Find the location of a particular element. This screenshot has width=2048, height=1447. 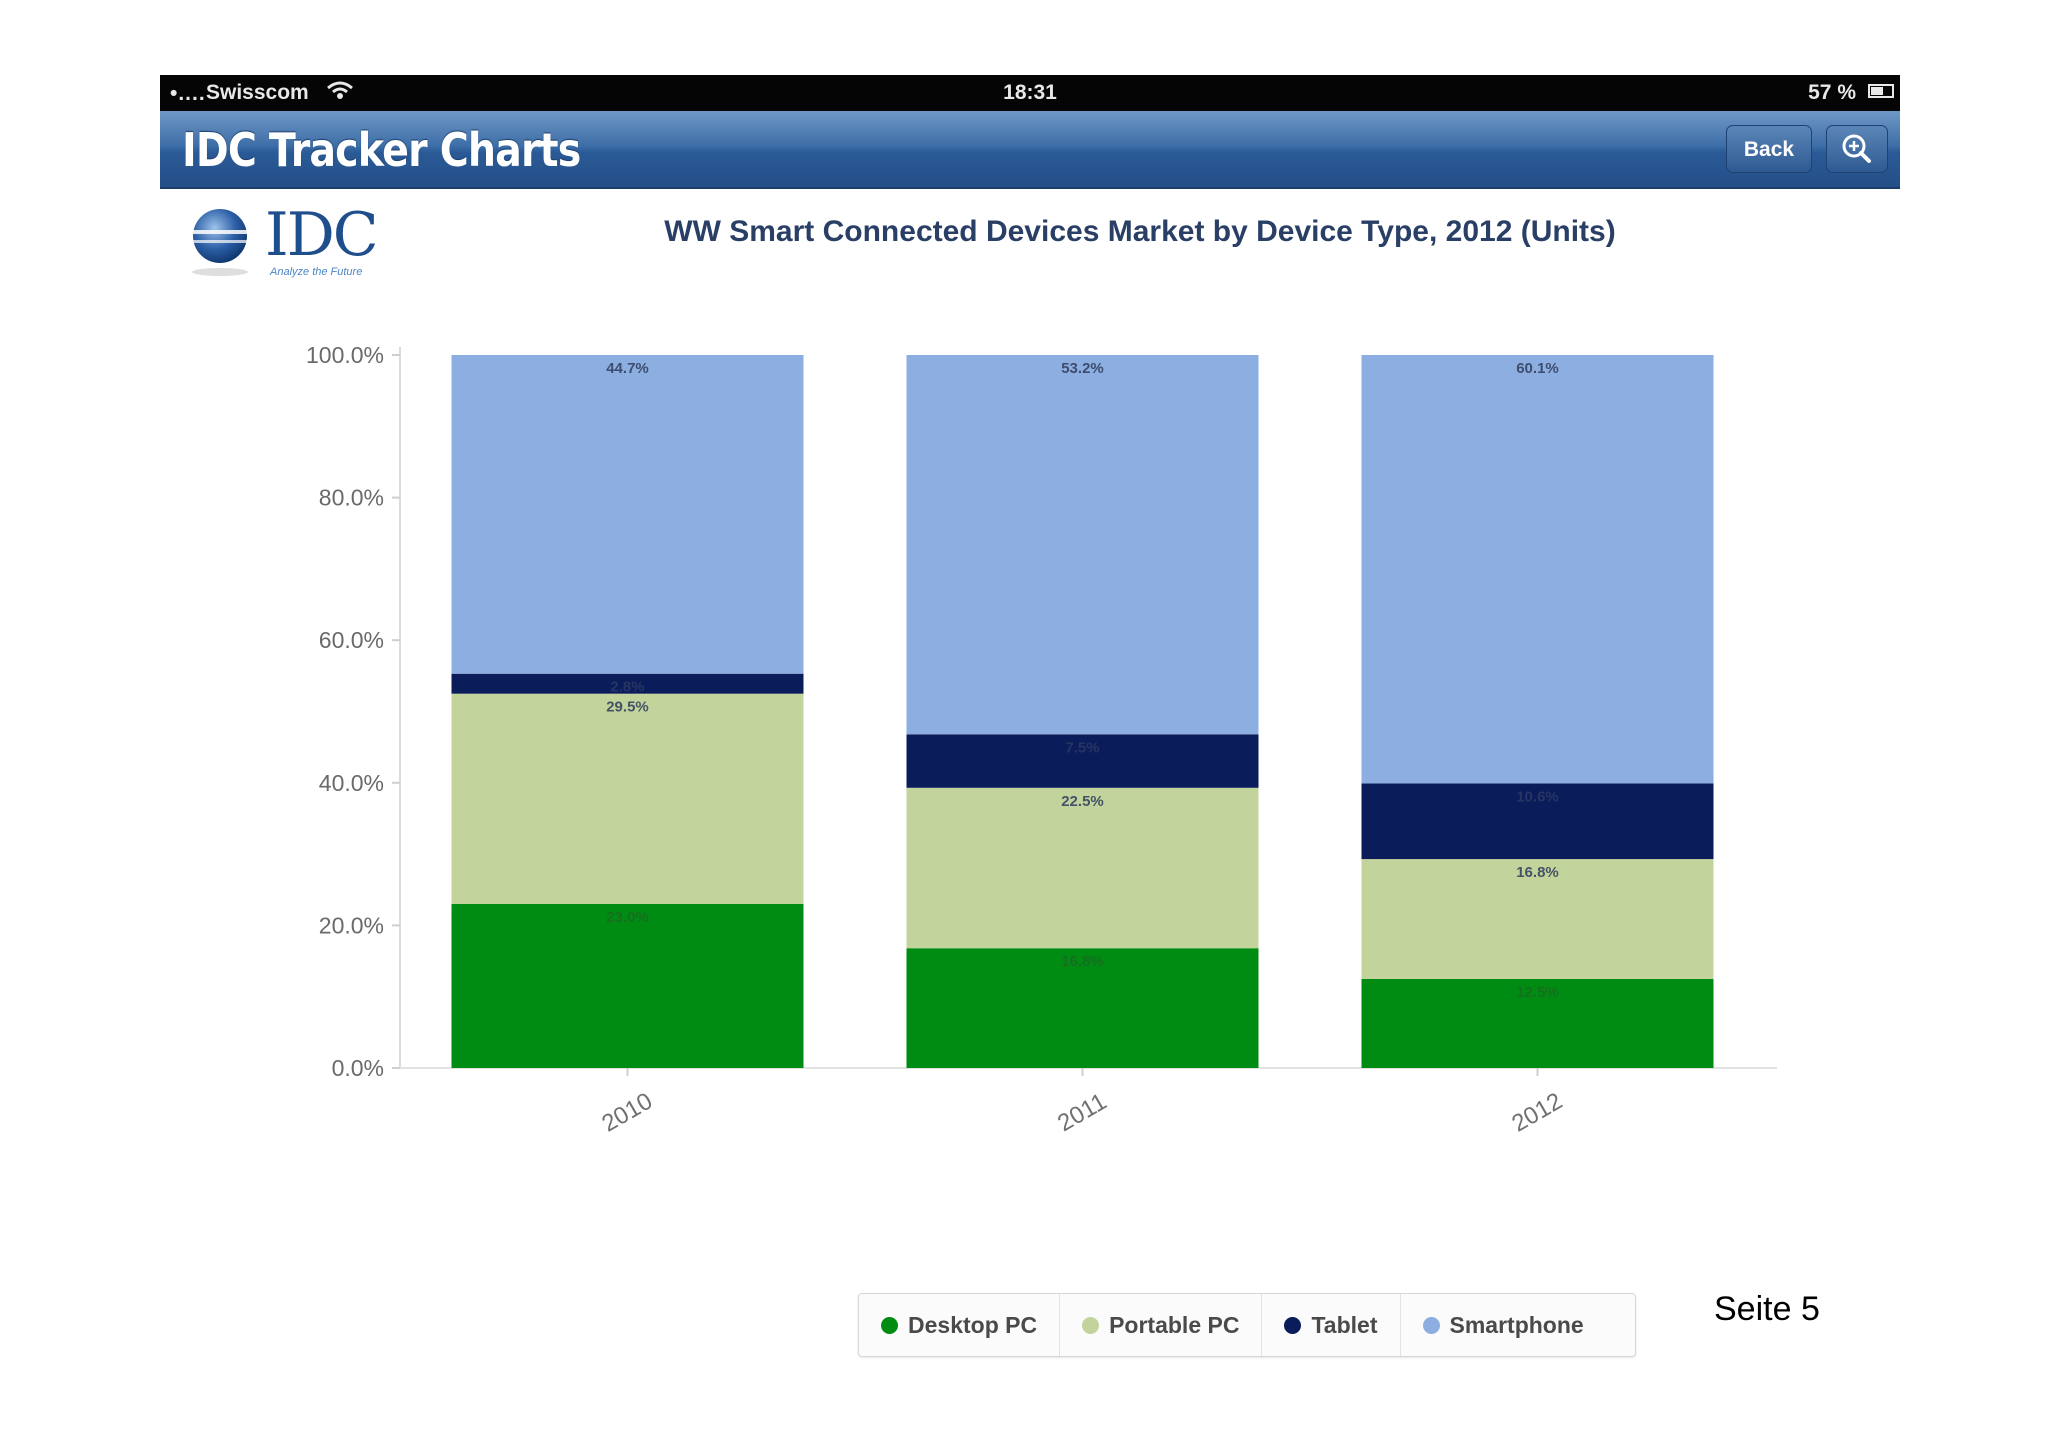

app-title: IDC Tracker Charts is located at coordinates (381, 150).